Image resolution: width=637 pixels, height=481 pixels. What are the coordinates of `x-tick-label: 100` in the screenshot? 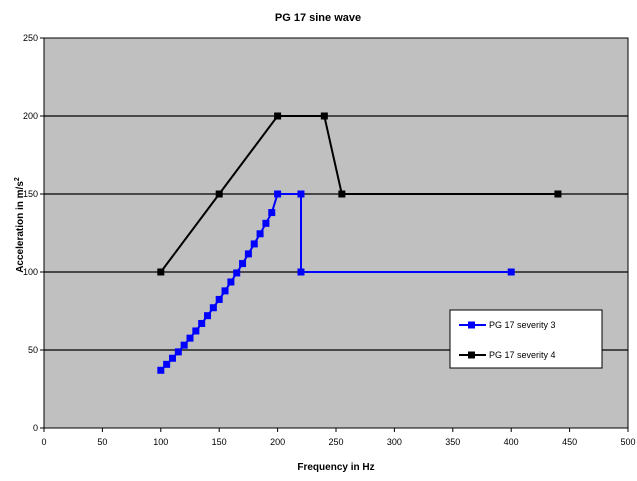 It's located at (160, 442).